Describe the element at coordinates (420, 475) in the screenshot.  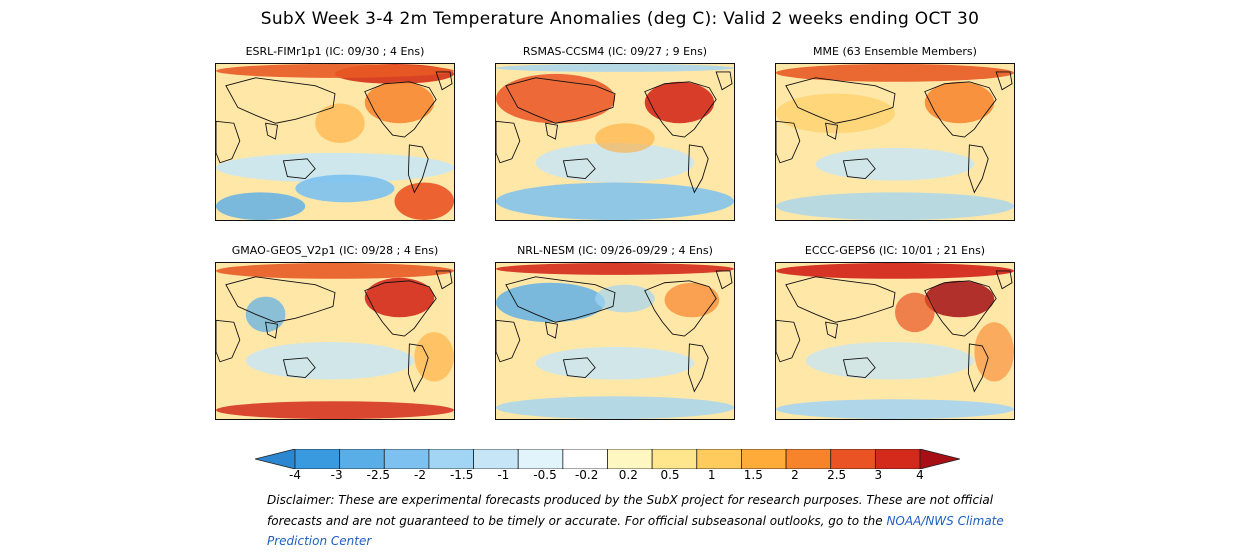
I see `colorbar-tick: -2` at that location.